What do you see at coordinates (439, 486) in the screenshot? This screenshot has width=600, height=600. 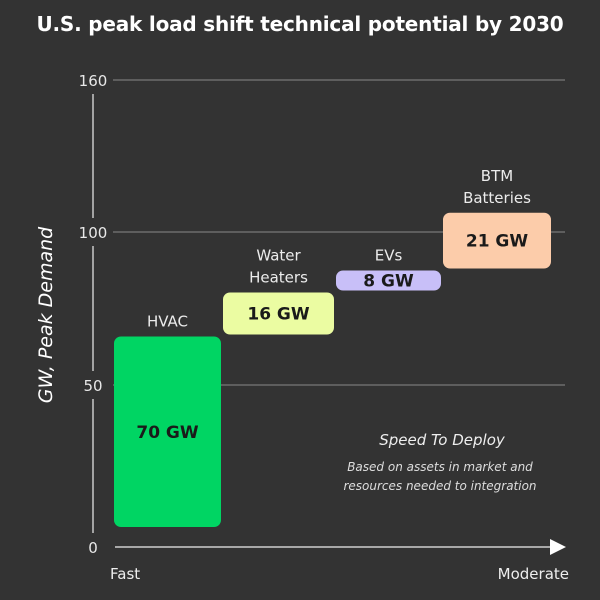 I see `annotation-line-2: resources needed to integration` at bounding box center [439, 486].